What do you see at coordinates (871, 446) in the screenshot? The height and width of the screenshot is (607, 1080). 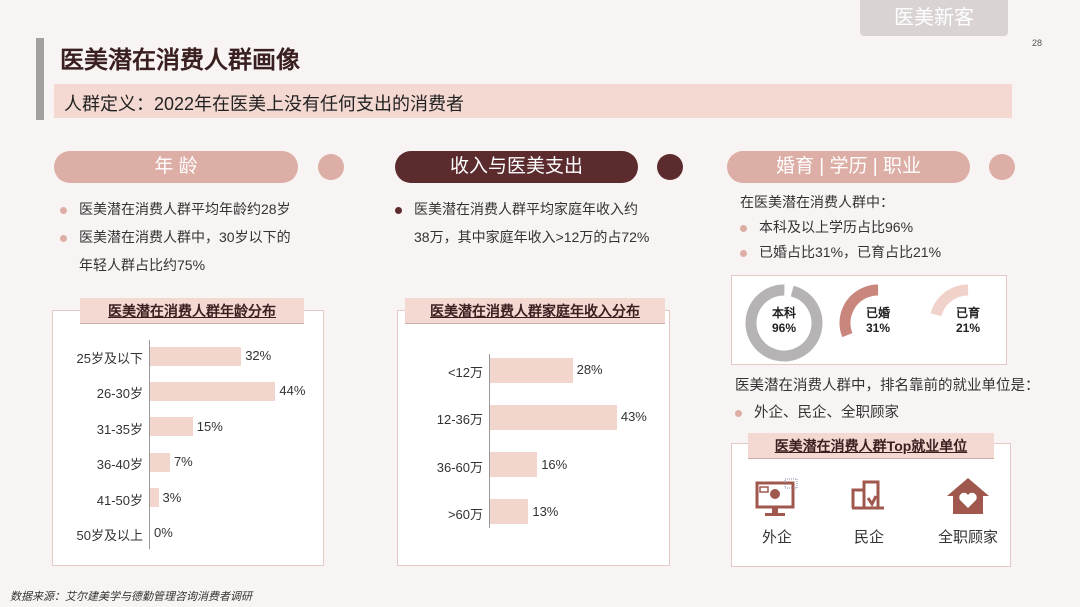 I see `jobs-title: 医美潜在消费人群Top就业单位` at bounding box center [871, 446].